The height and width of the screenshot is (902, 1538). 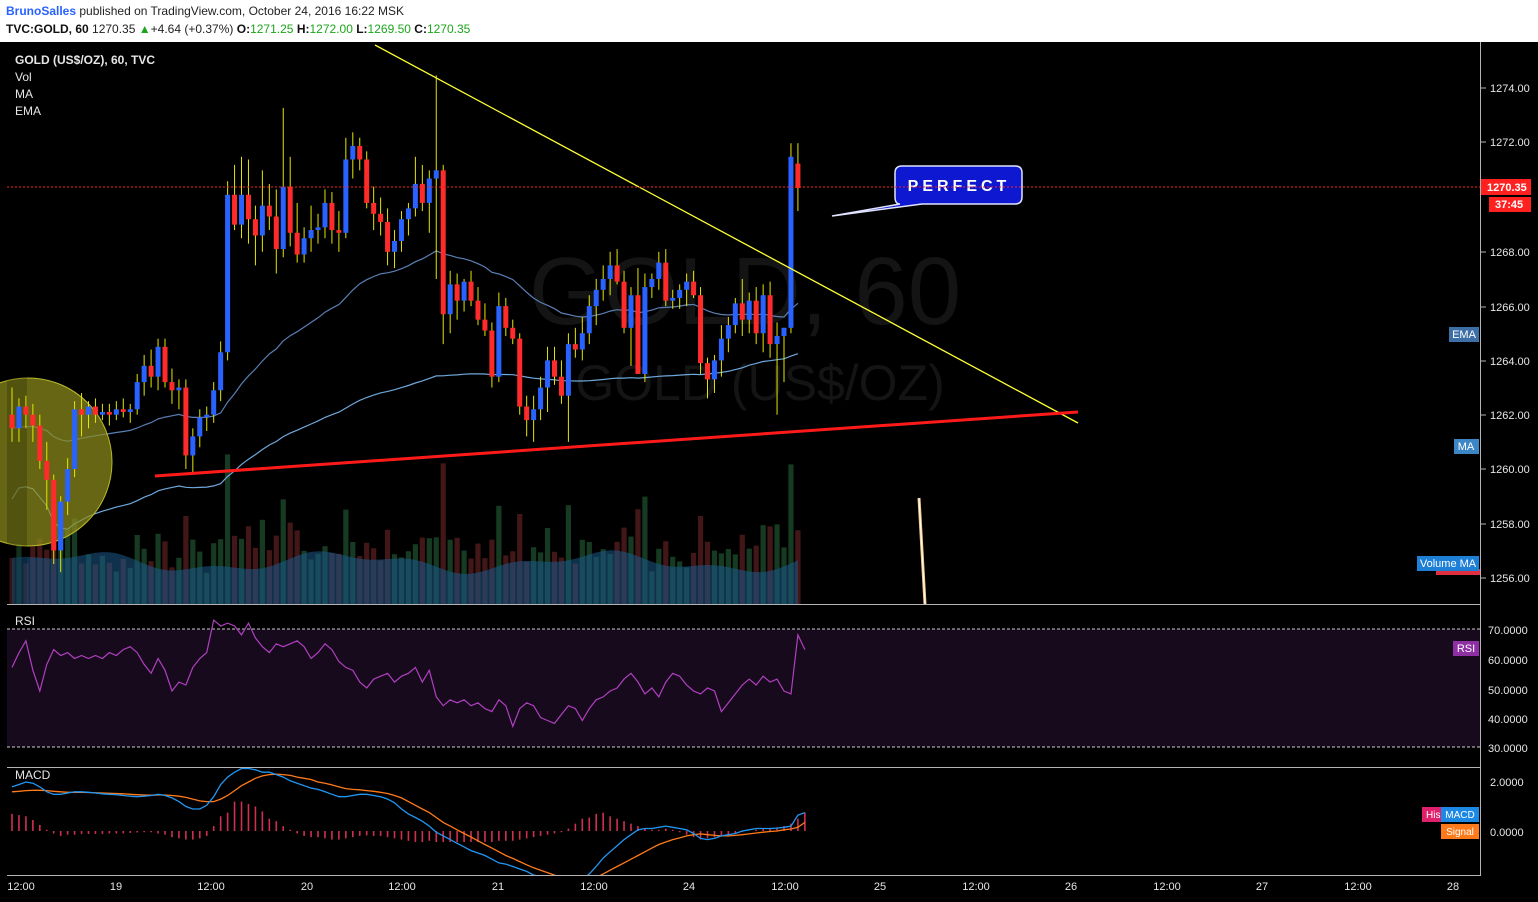 What do you see at coordinates (23, 77) in the screenshot?
I see `legend-volume: Vol` at bounding box center [23, 77].